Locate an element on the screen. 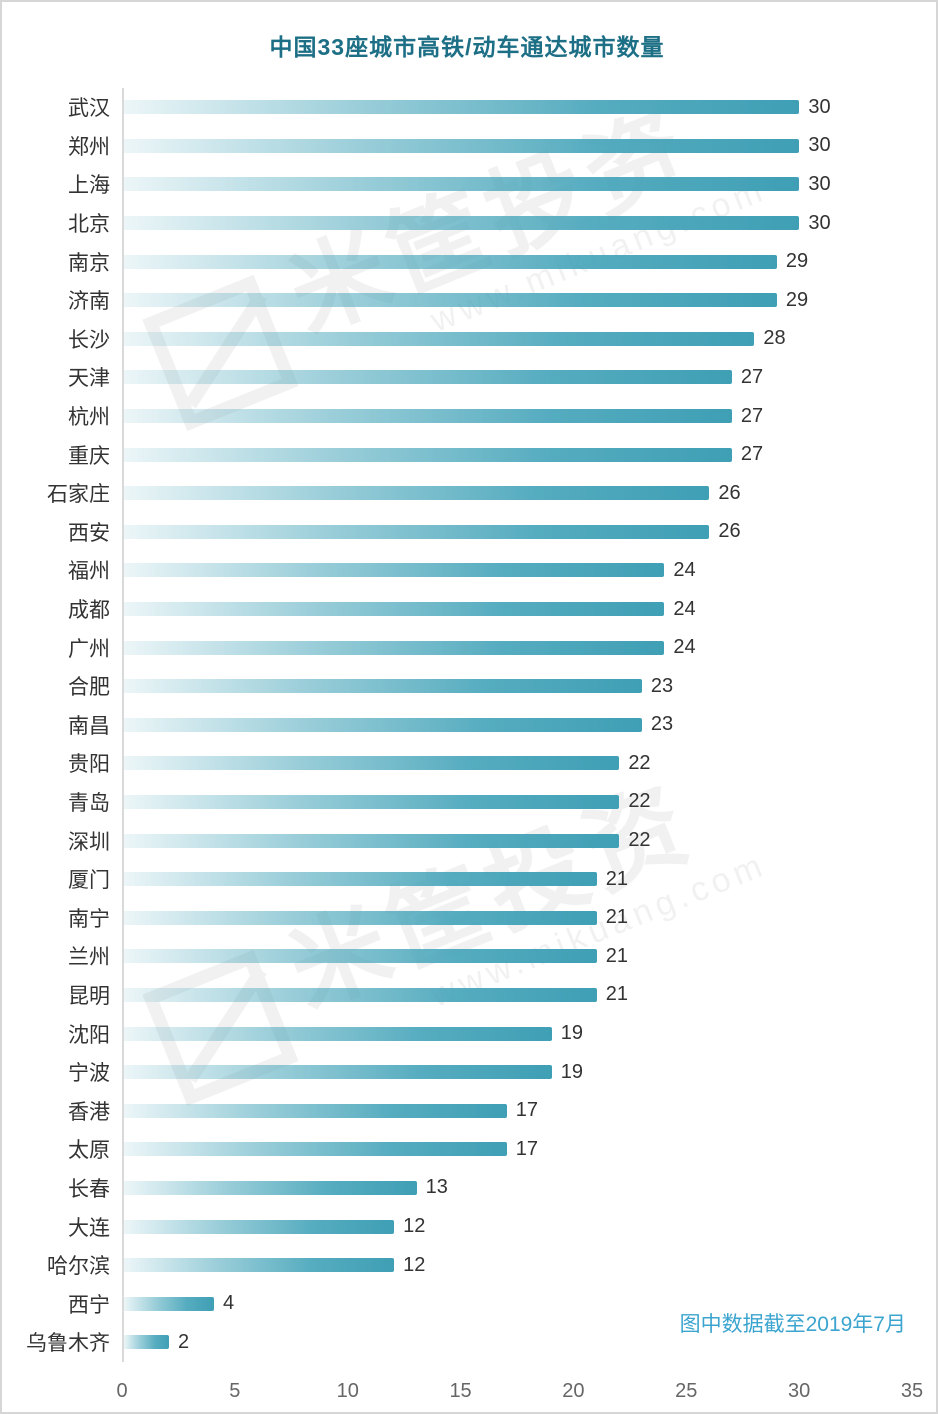 This screenshot has height=1414, width=938. value-label: 22 is located at coordinates (639, 801).